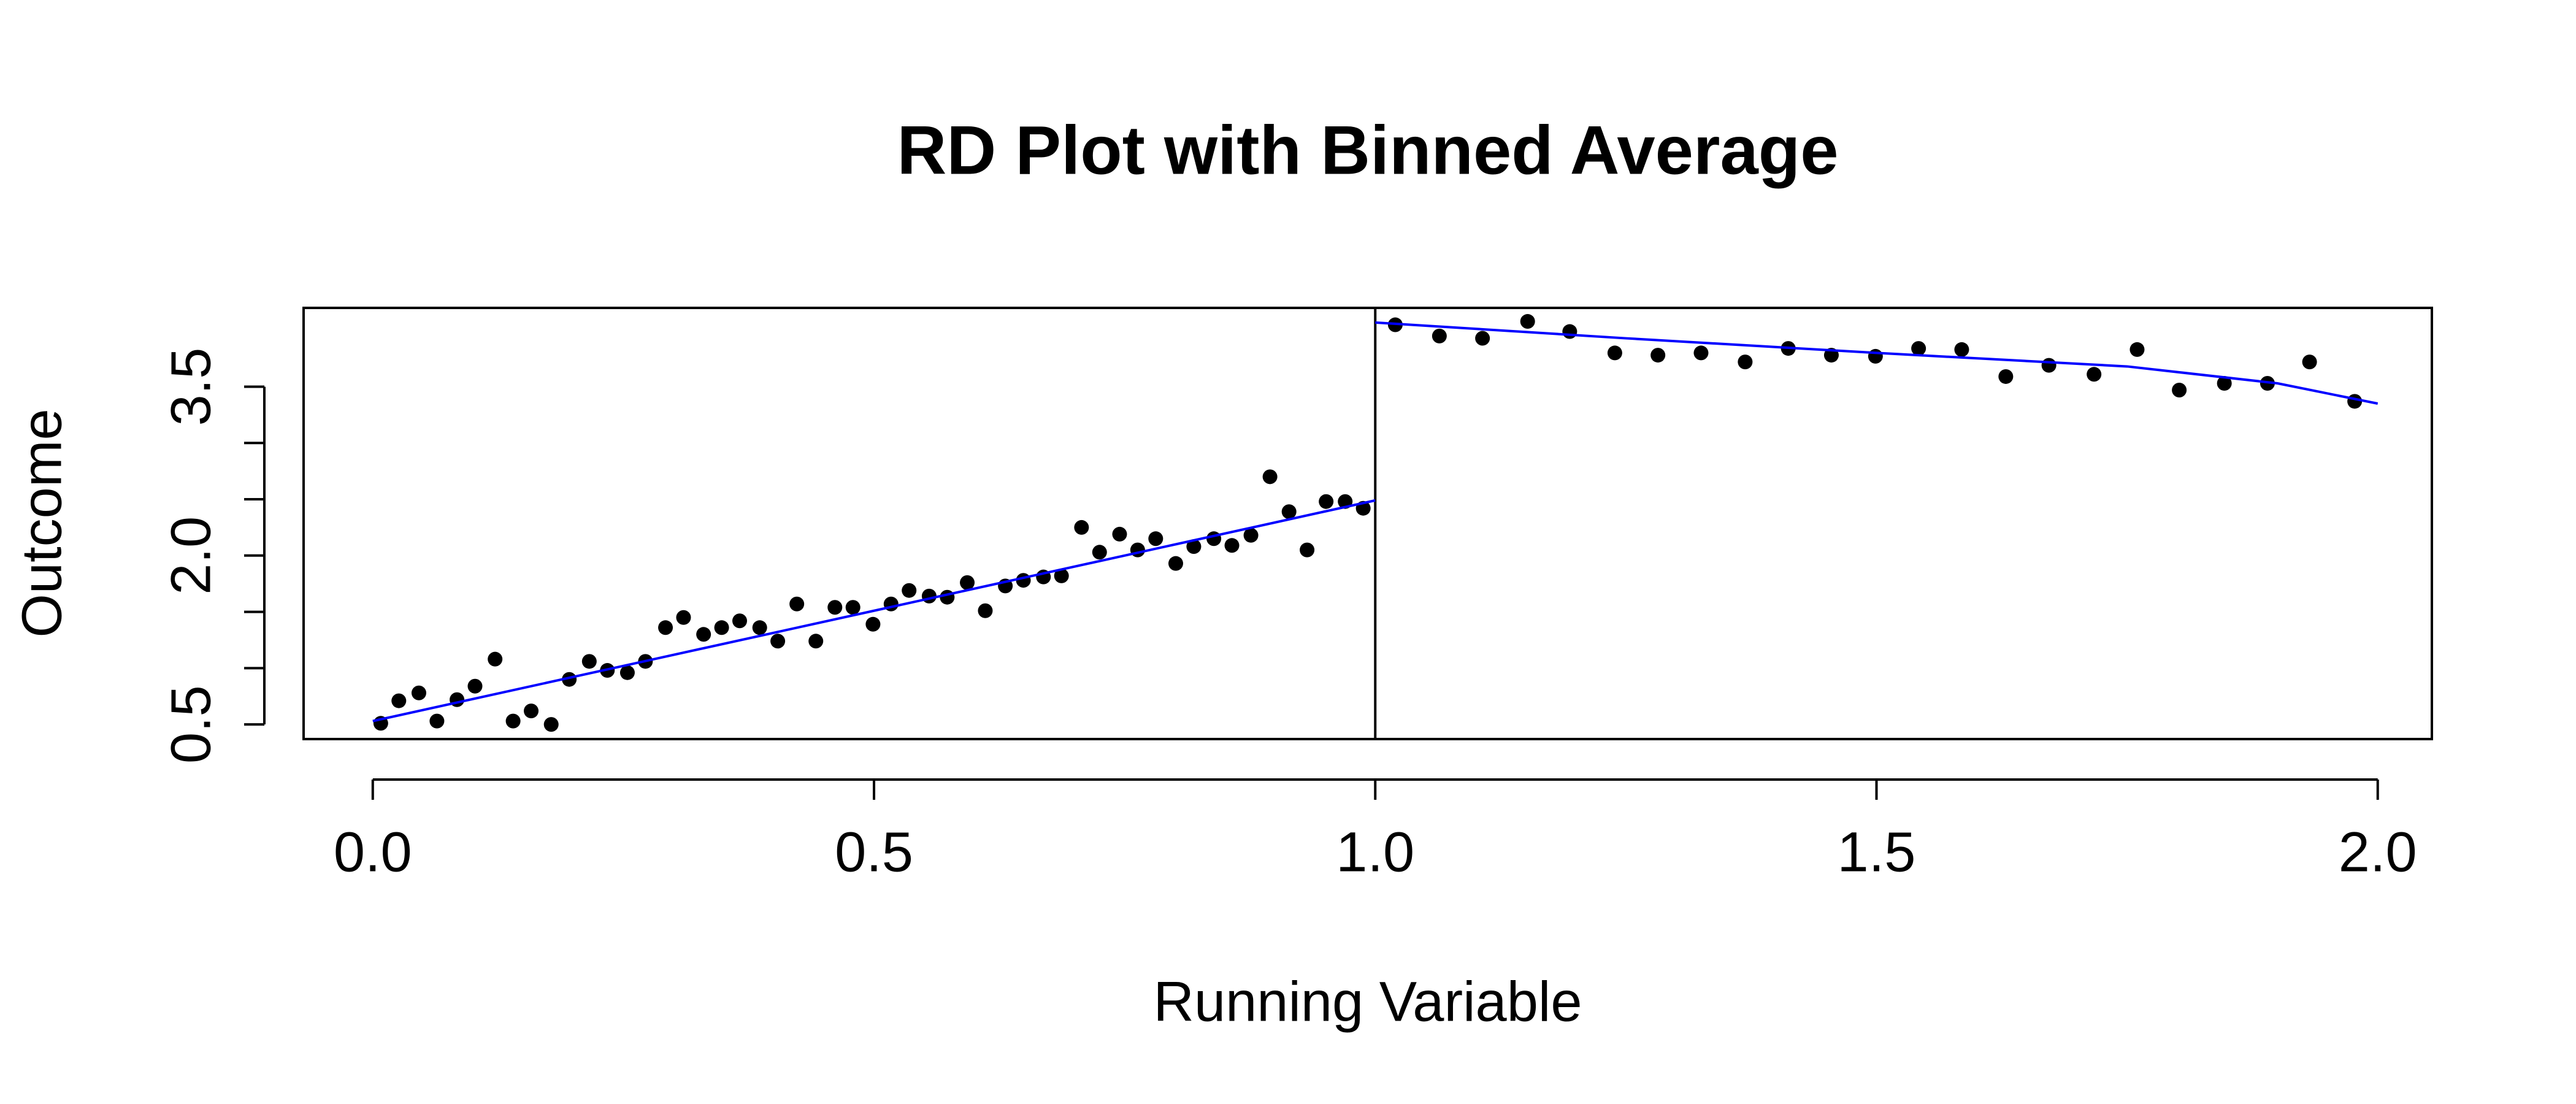 Image resolution: width=2576 pixels, height=1104 pixels. What do you see at coordinates (190, 724) in the screenshot?
I see `y-tick-label: 0.5` at bounding box center [190, 724].